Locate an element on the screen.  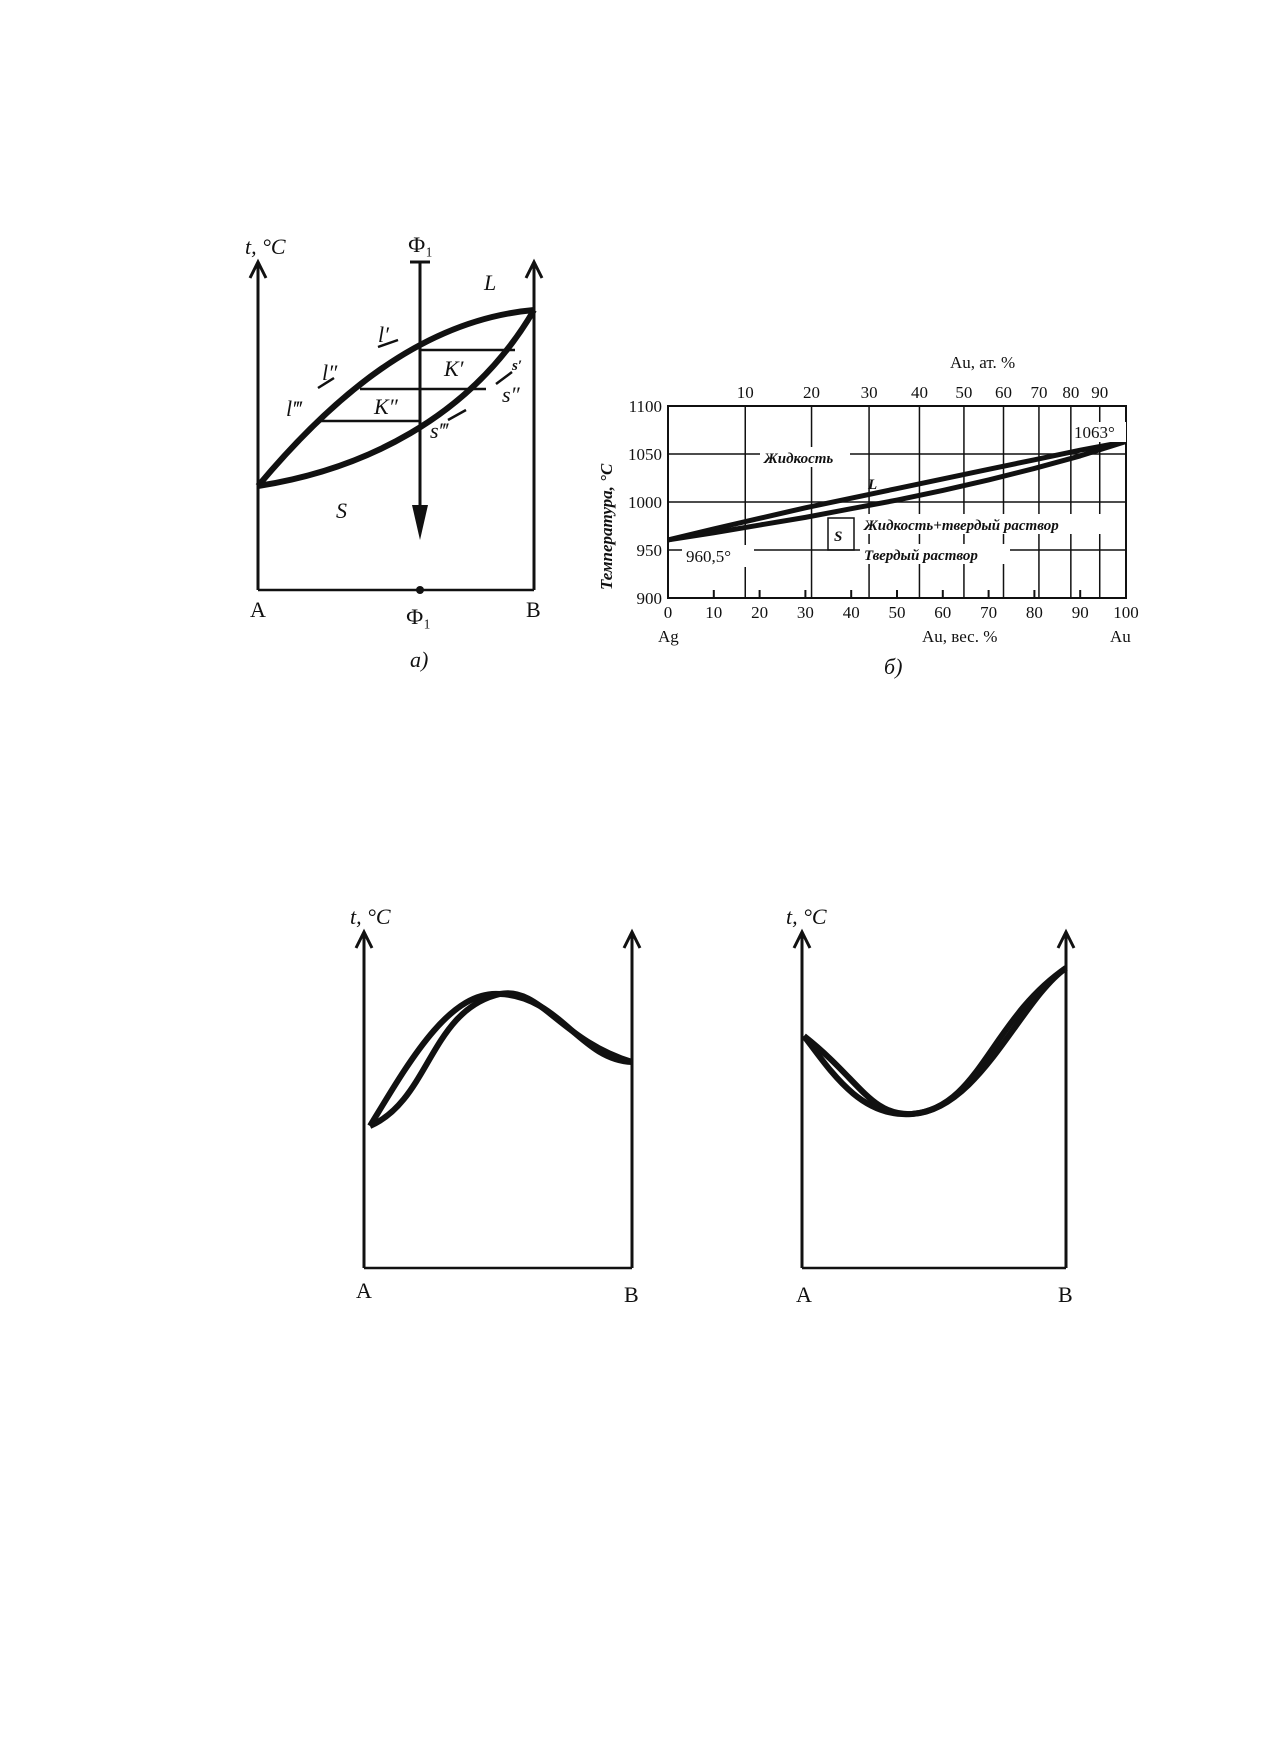
a-s2-label: s″ is located at coordinates (511, 394).